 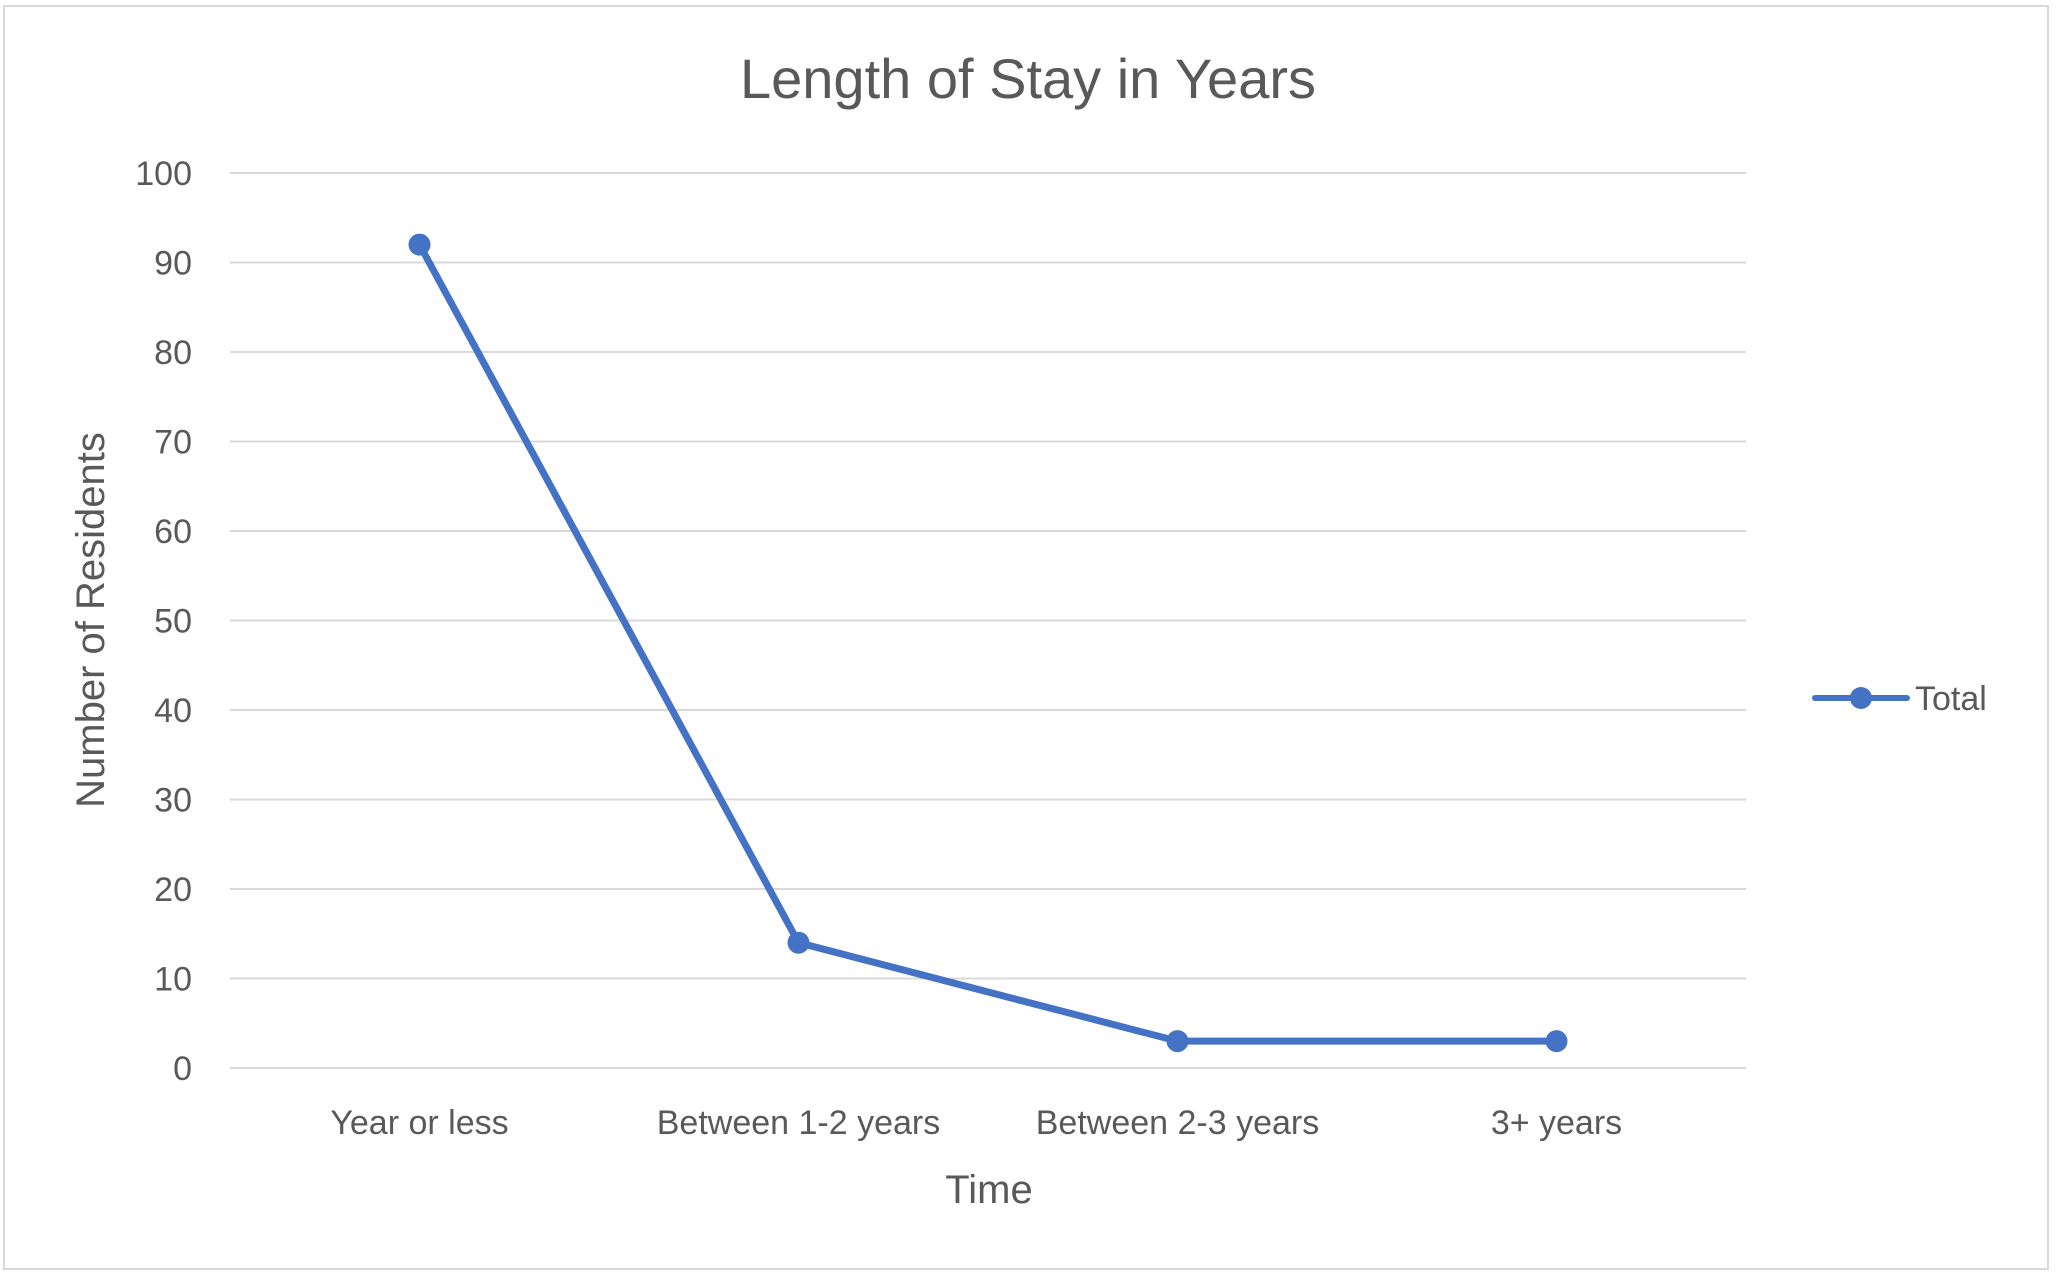 I want to click on y-tick-label-90: 90, so click(x=173, y=264).